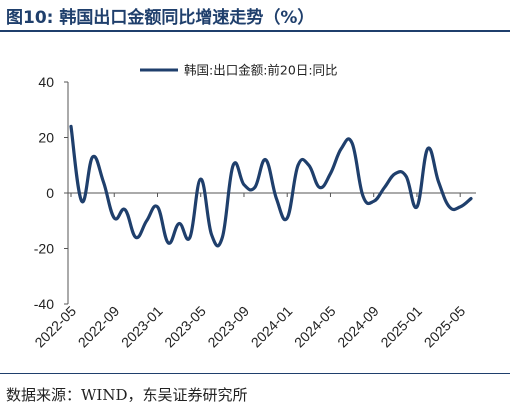  Describe the element at coordinates (99, 327) in the screenshot. I see `x-tick-label: 2022-09` at that location.